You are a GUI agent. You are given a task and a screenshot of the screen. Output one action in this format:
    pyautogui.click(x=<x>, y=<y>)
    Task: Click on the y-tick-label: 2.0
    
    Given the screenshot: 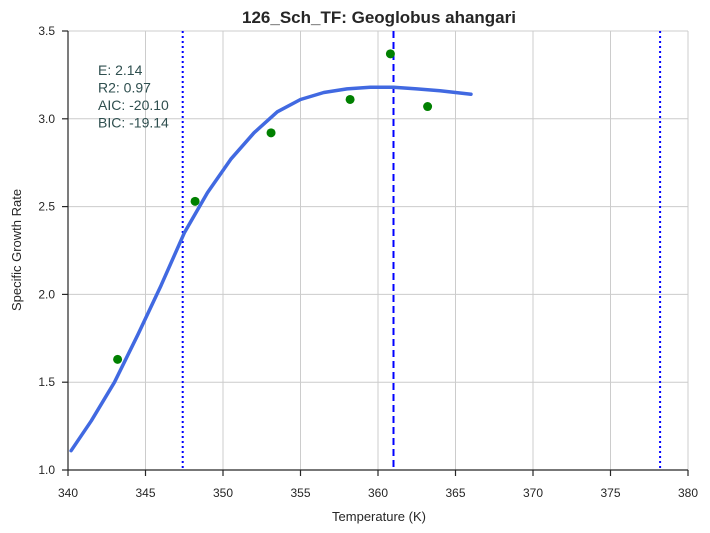 What is the action you would take?
    pyautogui.click(x=46, y=294)
    